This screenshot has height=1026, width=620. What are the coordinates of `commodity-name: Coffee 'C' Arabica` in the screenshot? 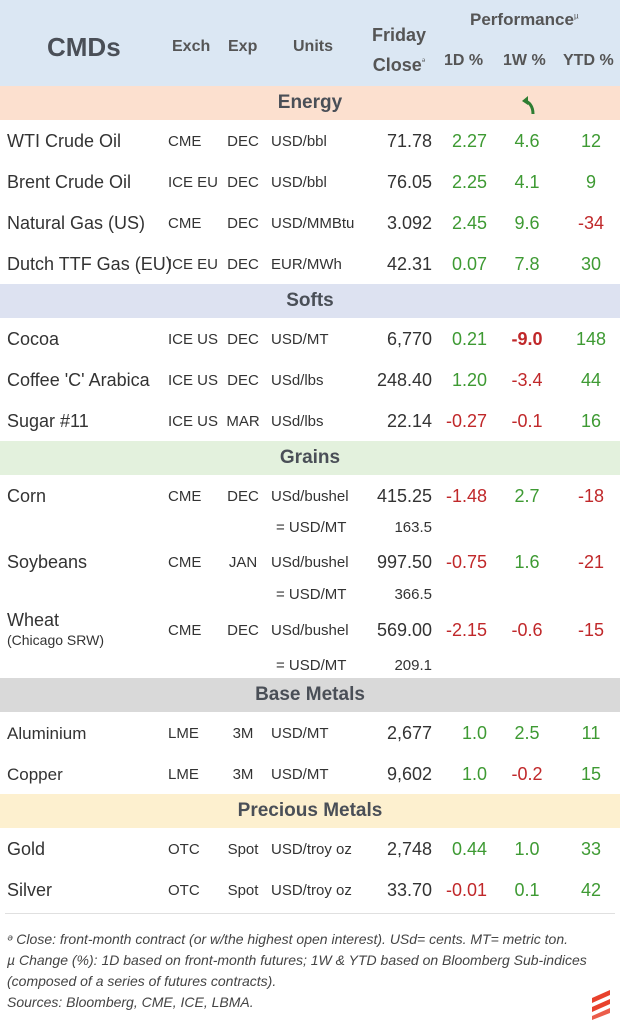 It's located at (78, 380).